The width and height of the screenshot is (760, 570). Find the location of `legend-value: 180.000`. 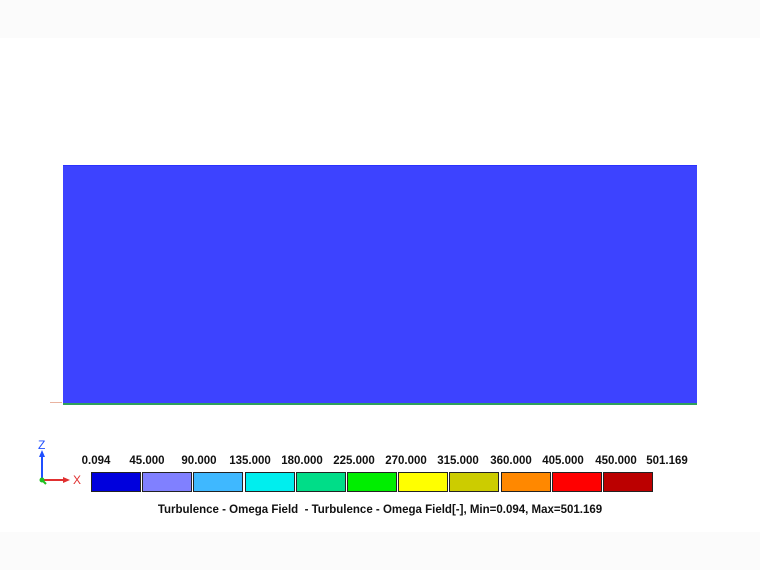

legend-value: 180.000 is located at coordinates (302, 461).